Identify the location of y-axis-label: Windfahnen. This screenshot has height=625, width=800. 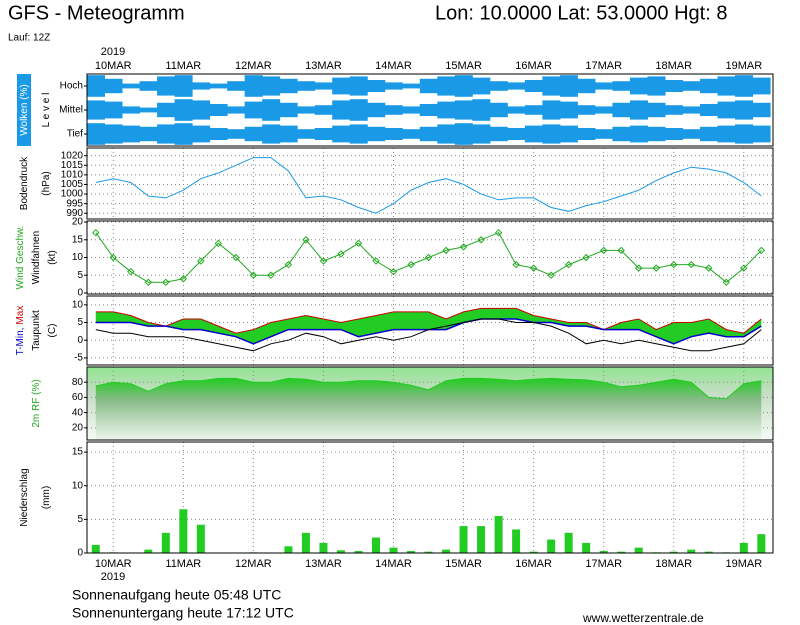
(36, 257).